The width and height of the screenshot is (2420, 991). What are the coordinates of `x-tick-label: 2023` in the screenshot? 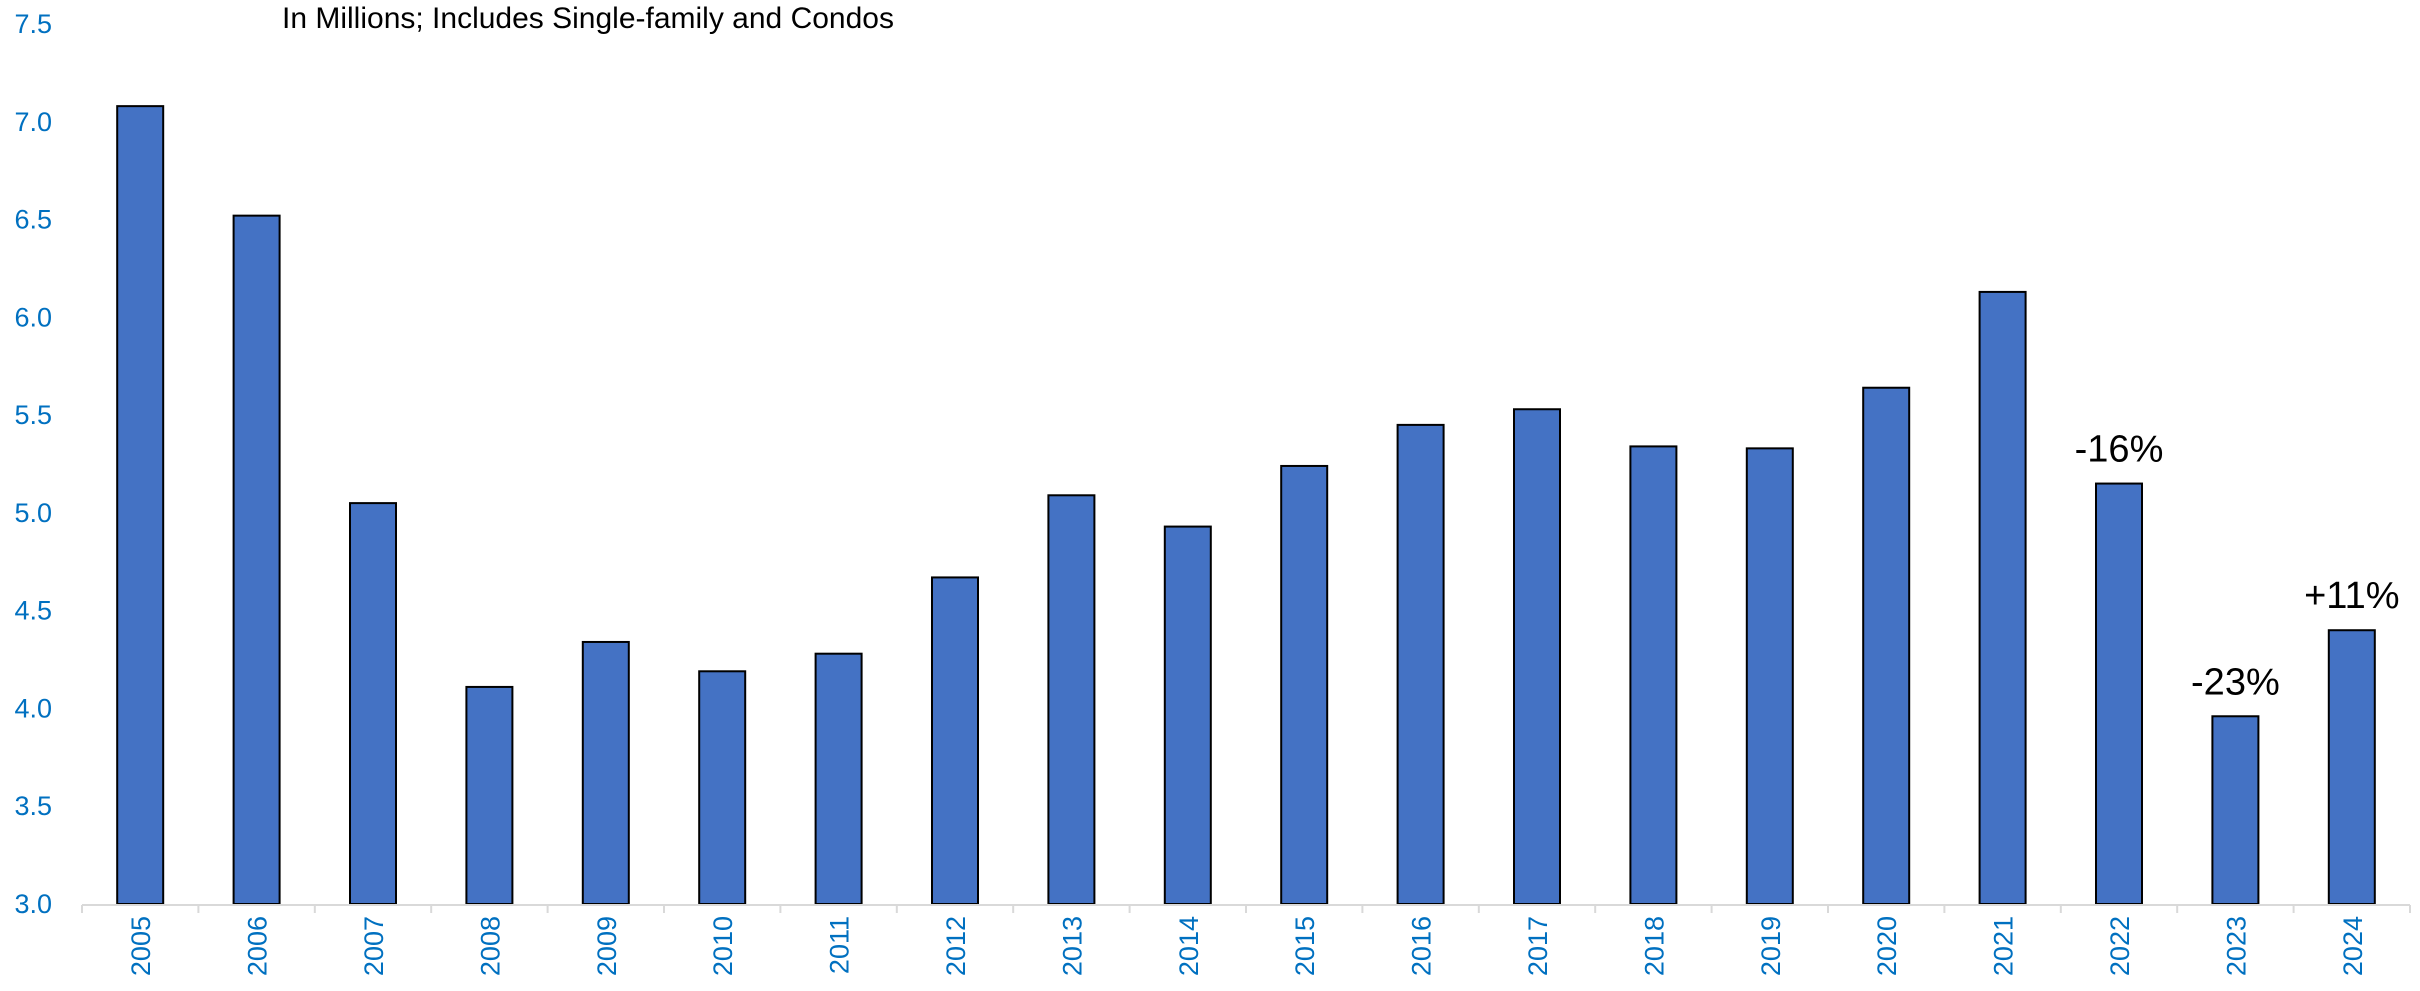 It's located at (2236, 946).